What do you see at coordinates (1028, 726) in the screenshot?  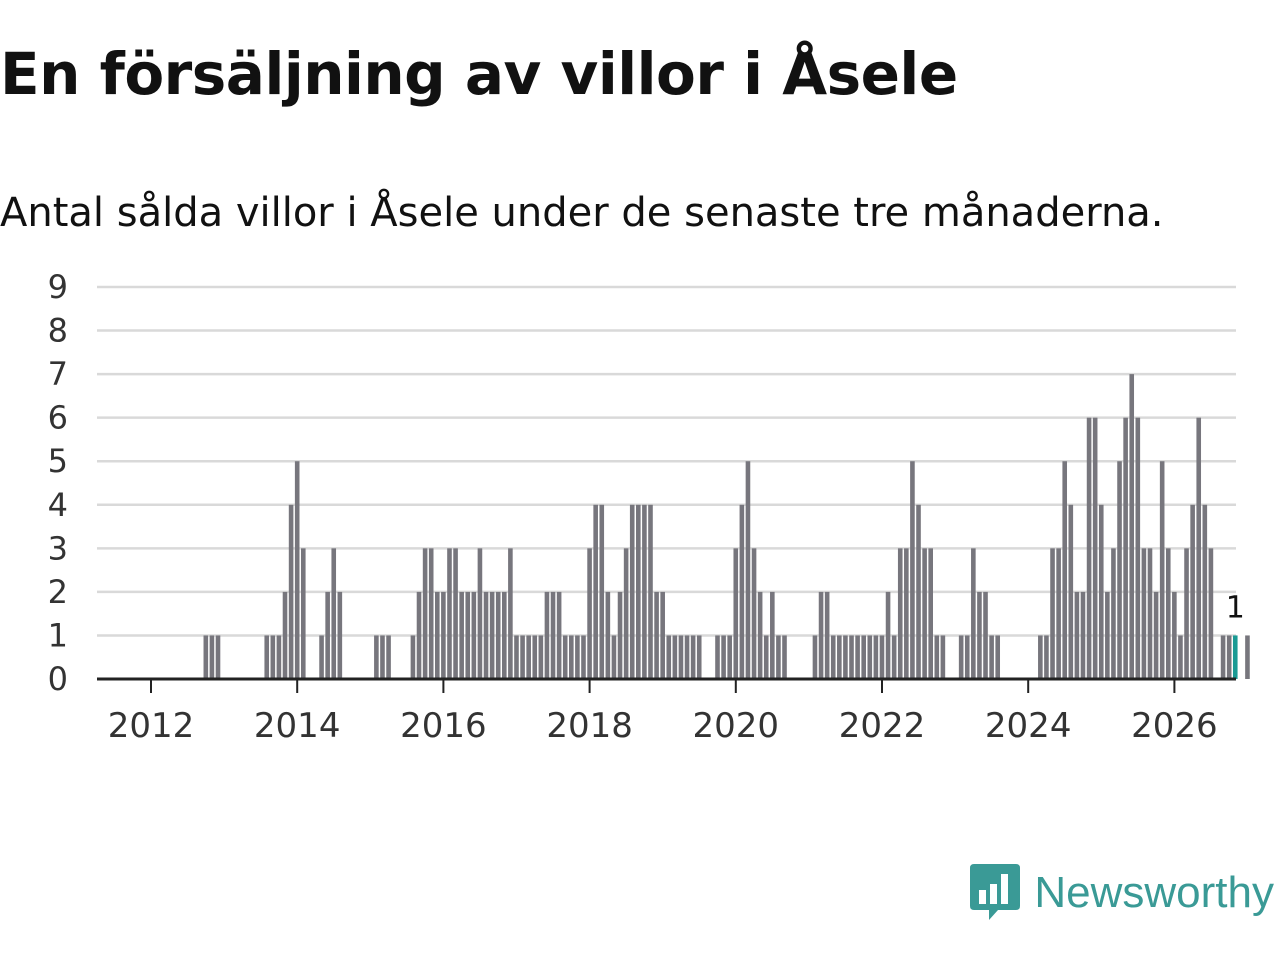 I see `x-tick-label: 2024` at bounding box center [1028, 726].